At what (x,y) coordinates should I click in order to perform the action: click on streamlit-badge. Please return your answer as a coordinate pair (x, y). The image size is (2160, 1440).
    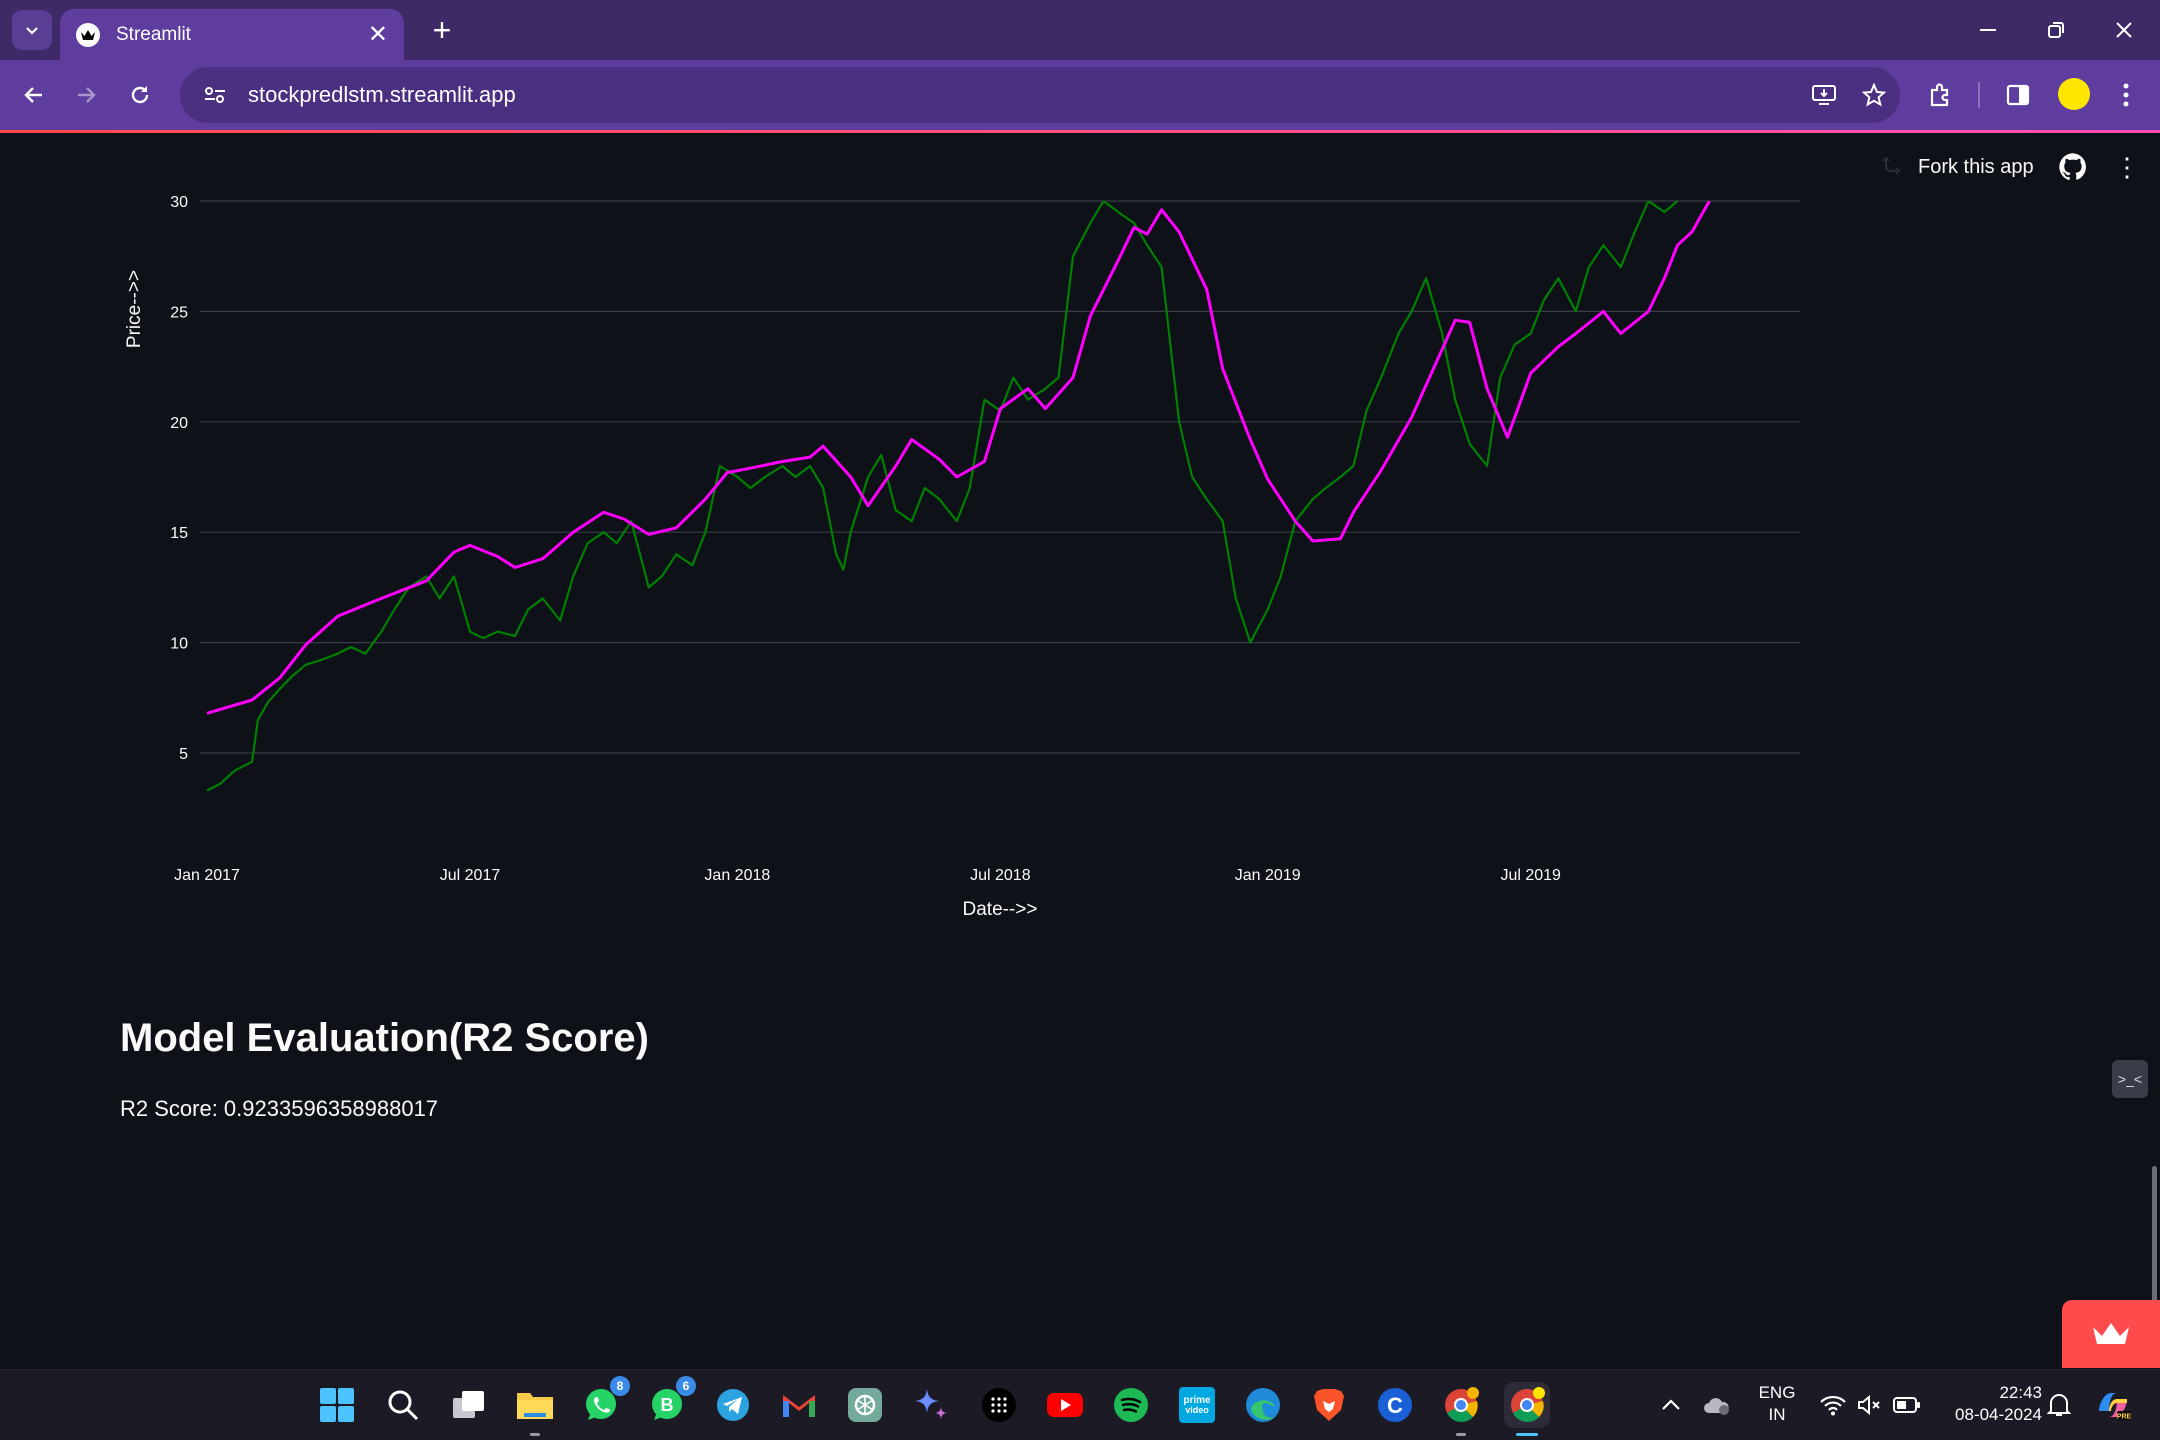
    Looking at the image, I should click on (2111, 1334).